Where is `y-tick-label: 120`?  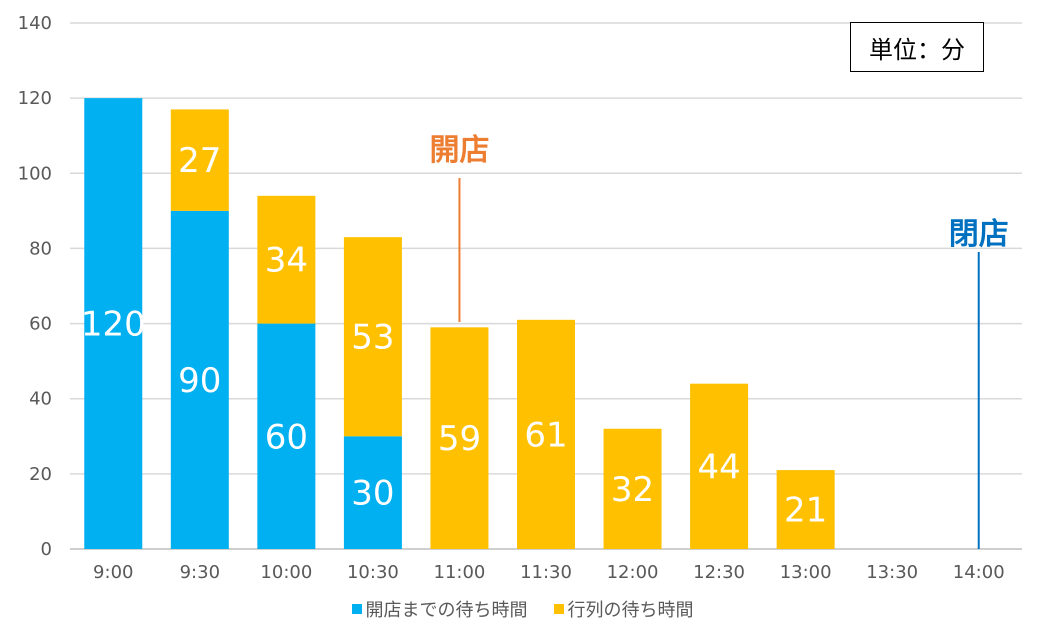 y-tick-label: 120 is located at coordinates (35, 98).